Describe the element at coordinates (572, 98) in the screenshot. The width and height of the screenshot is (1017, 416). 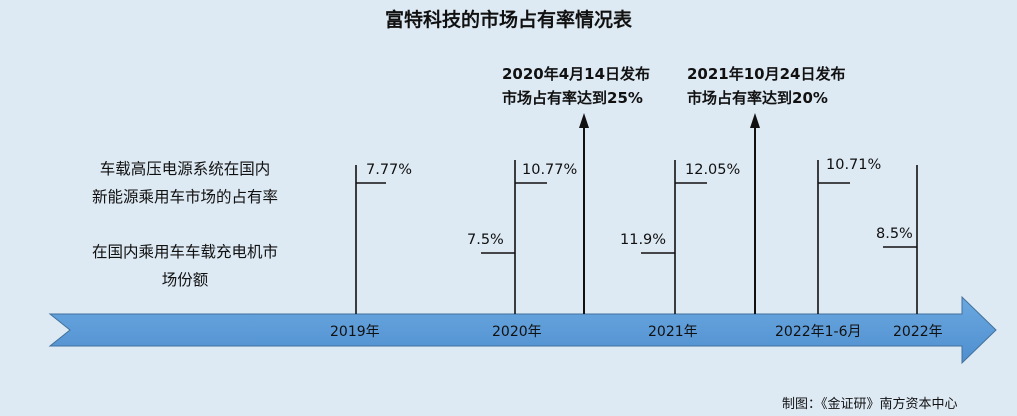
I see `event-1-line2: 市场占有率达到25%` at that location.